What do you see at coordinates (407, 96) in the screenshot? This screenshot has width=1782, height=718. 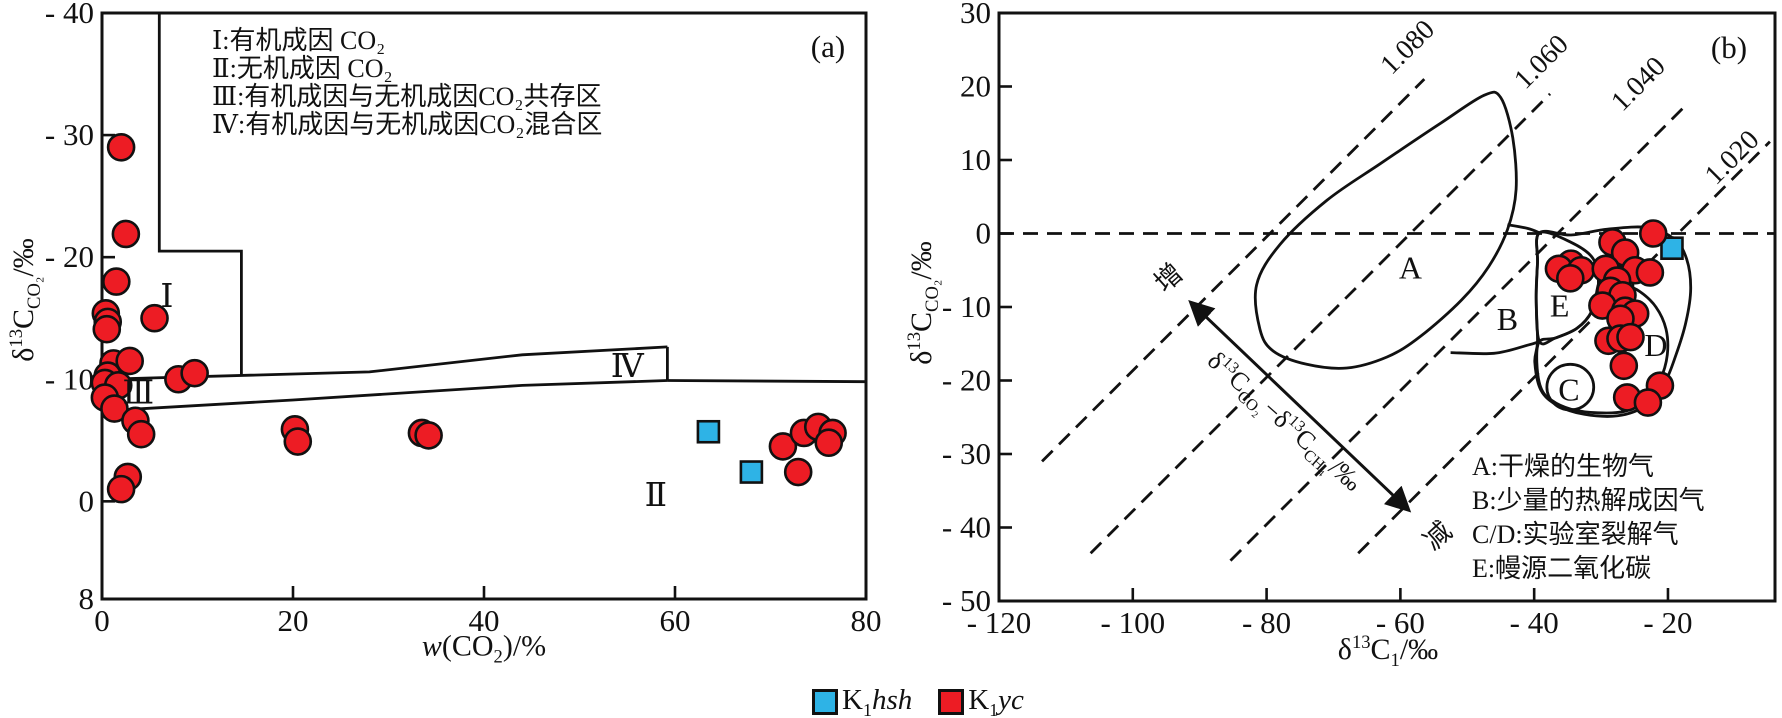 I see `zone-legend-row: Ⅲ:有机成因与无机成因CO₂共存区` at bounding box center [407, 96].